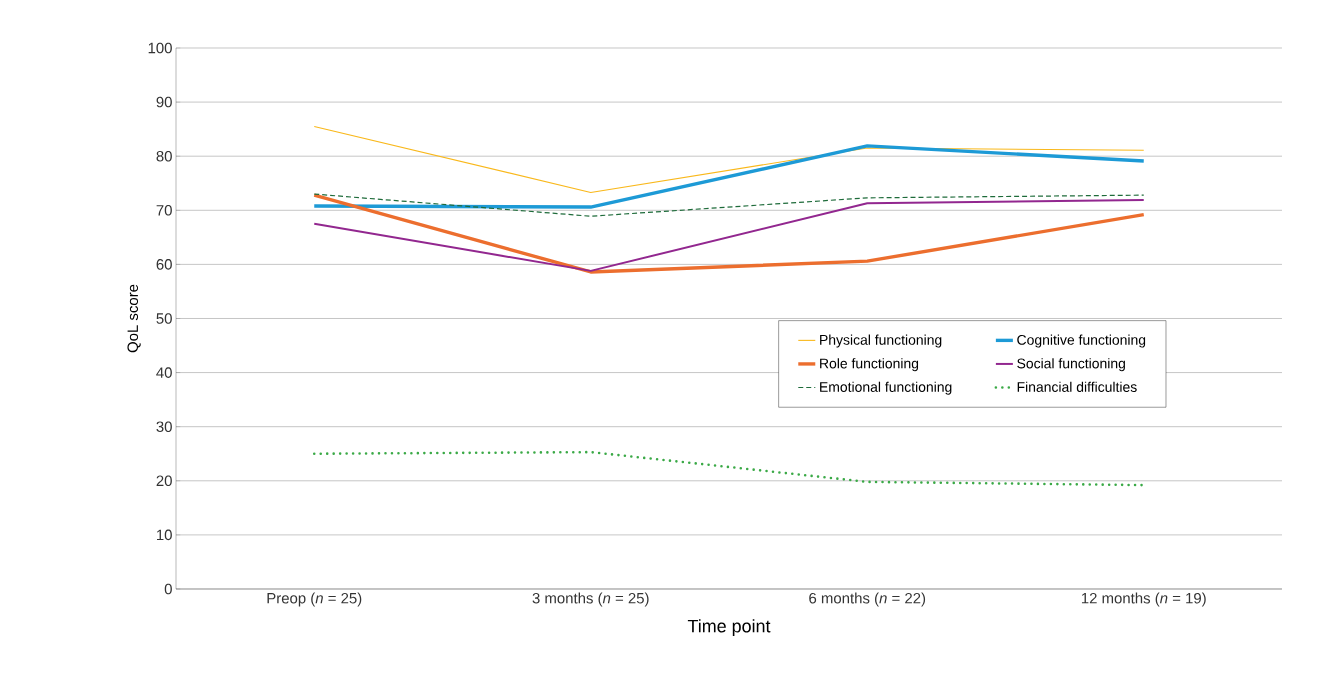  What do you see at coordinates (164, 481) in the screenshot?
I see `y-tick-label: 20` at bounding box center [164, 481].